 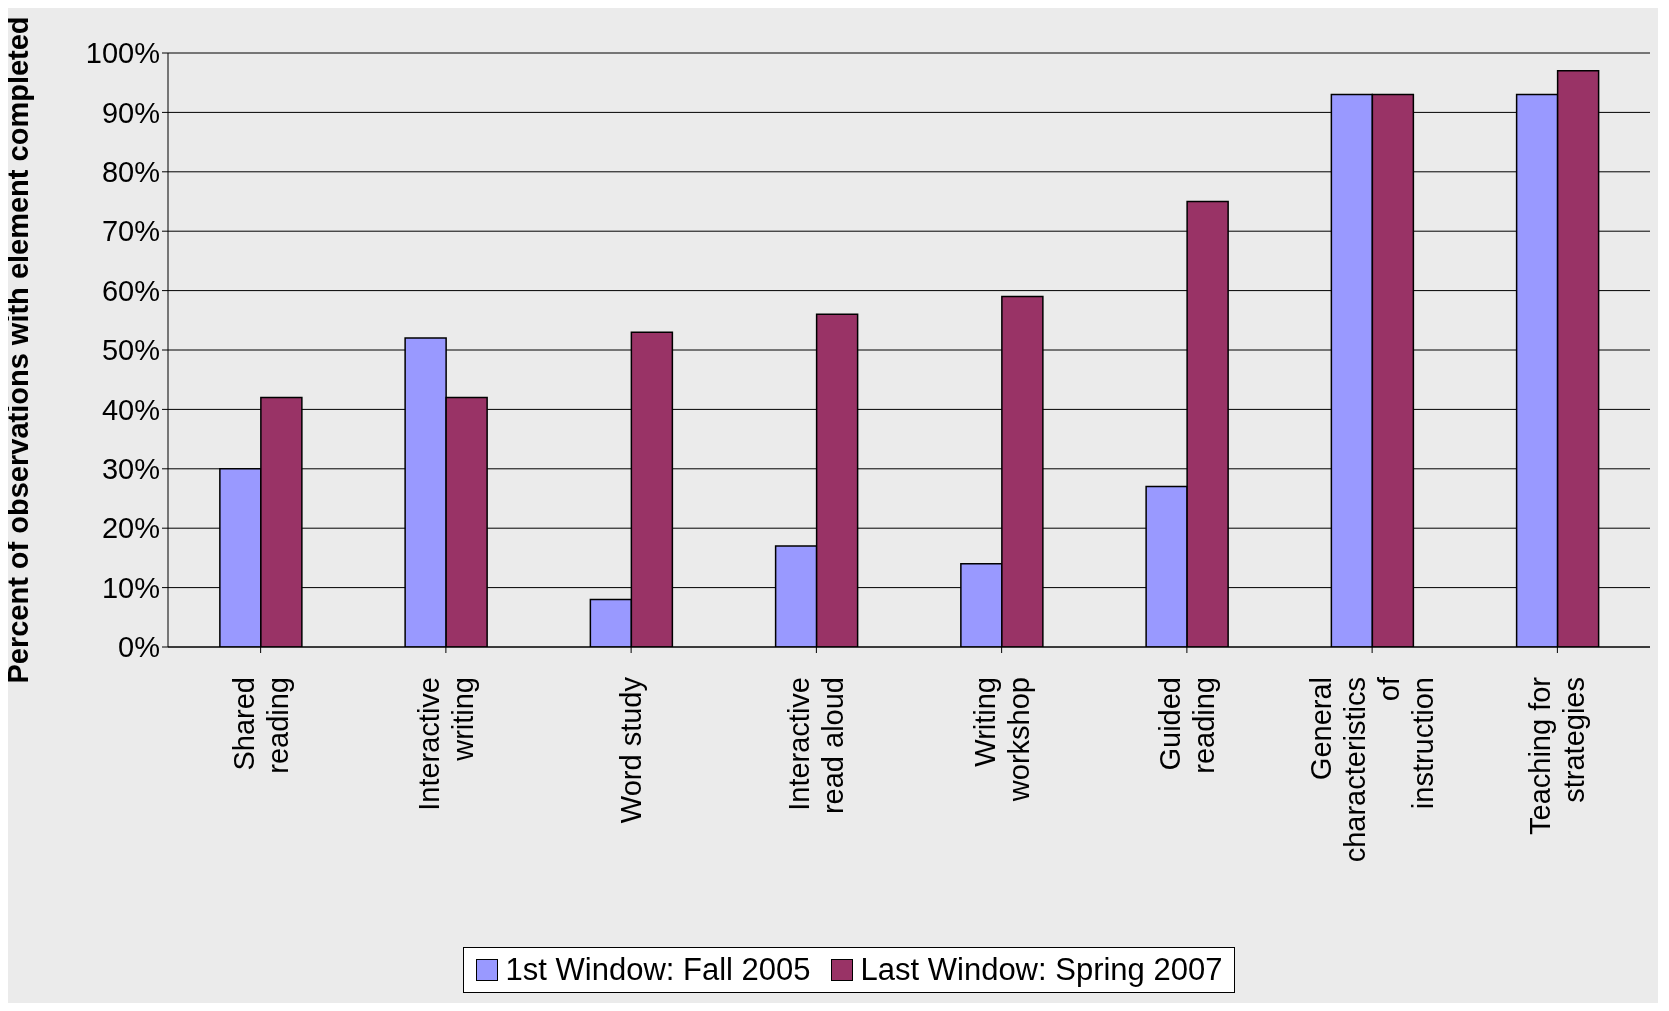 What do you see at coordinates (1186, 725) in the screenshot?
I see `x-tick-label: Guided reading` at bounding box center [1186, 725].